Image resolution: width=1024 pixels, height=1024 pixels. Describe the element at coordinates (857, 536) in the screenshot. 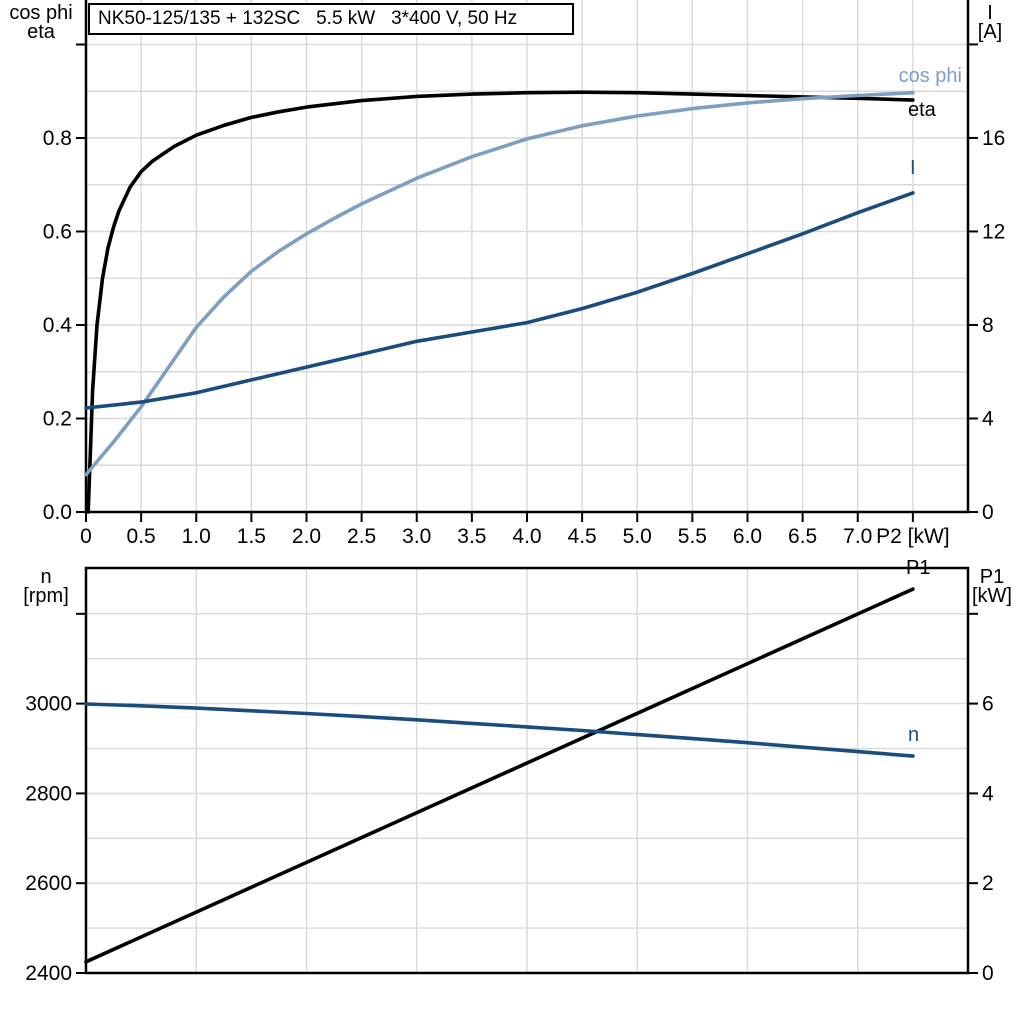

I see `x-axis-tick-label: 7.0` at that location.